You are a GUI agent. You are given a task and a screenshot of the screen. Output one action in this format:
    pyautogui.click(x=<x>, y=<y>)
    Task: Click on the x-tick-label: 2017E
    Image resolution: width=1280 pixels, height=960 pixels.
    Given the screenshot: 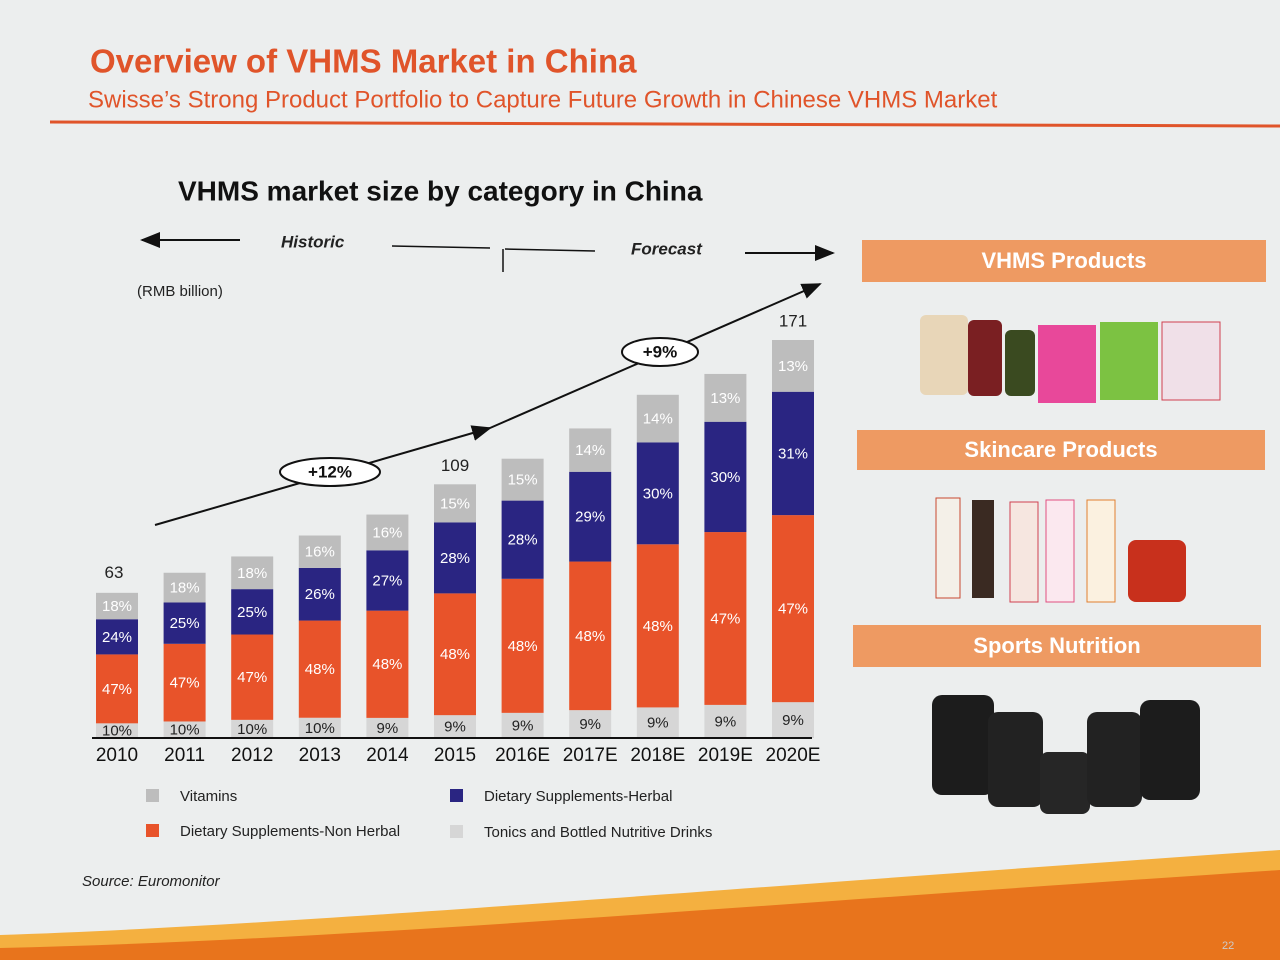 What is the action you would take?
    pyautogui.click(x=590, y=755)
    